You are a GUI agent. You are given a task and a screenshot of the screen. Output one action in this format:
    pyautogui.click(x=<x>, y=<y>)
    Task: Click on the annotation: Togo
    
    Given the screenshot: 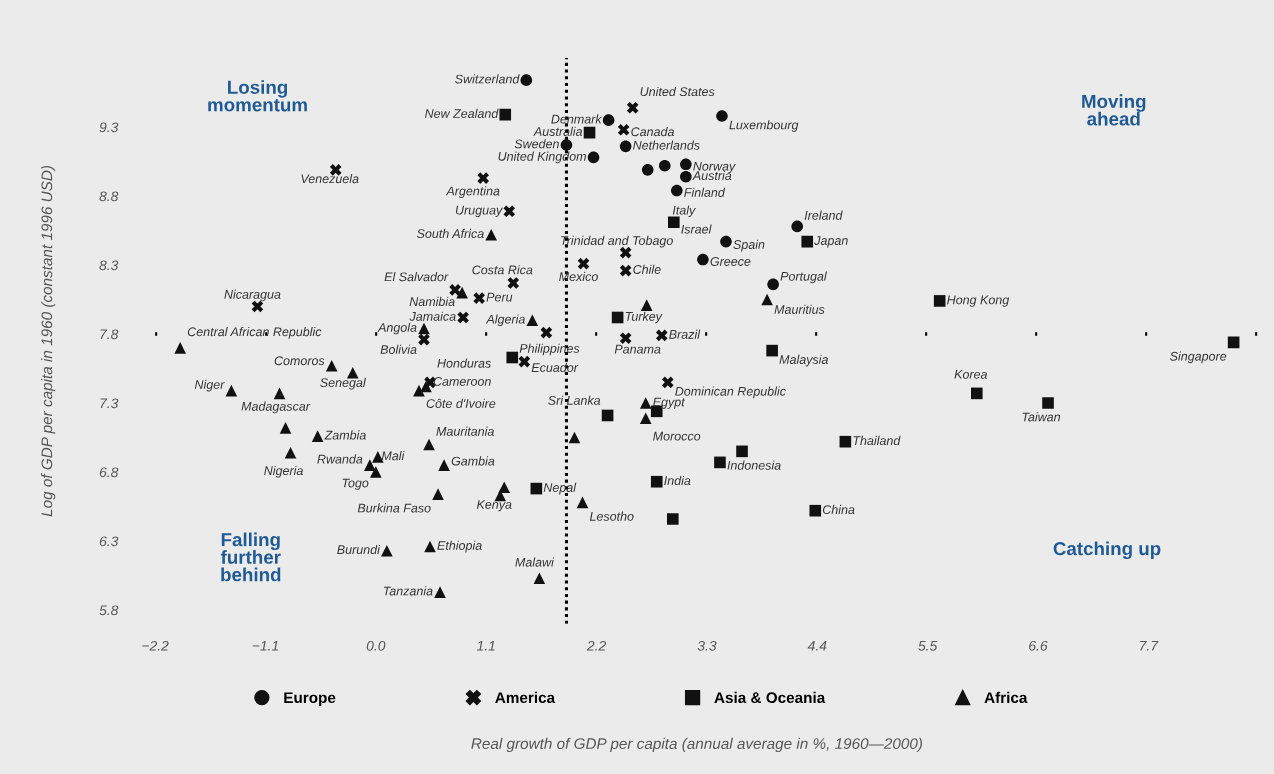 What is the action you would take?
    pyautogui.click(x=355, y=484)
    